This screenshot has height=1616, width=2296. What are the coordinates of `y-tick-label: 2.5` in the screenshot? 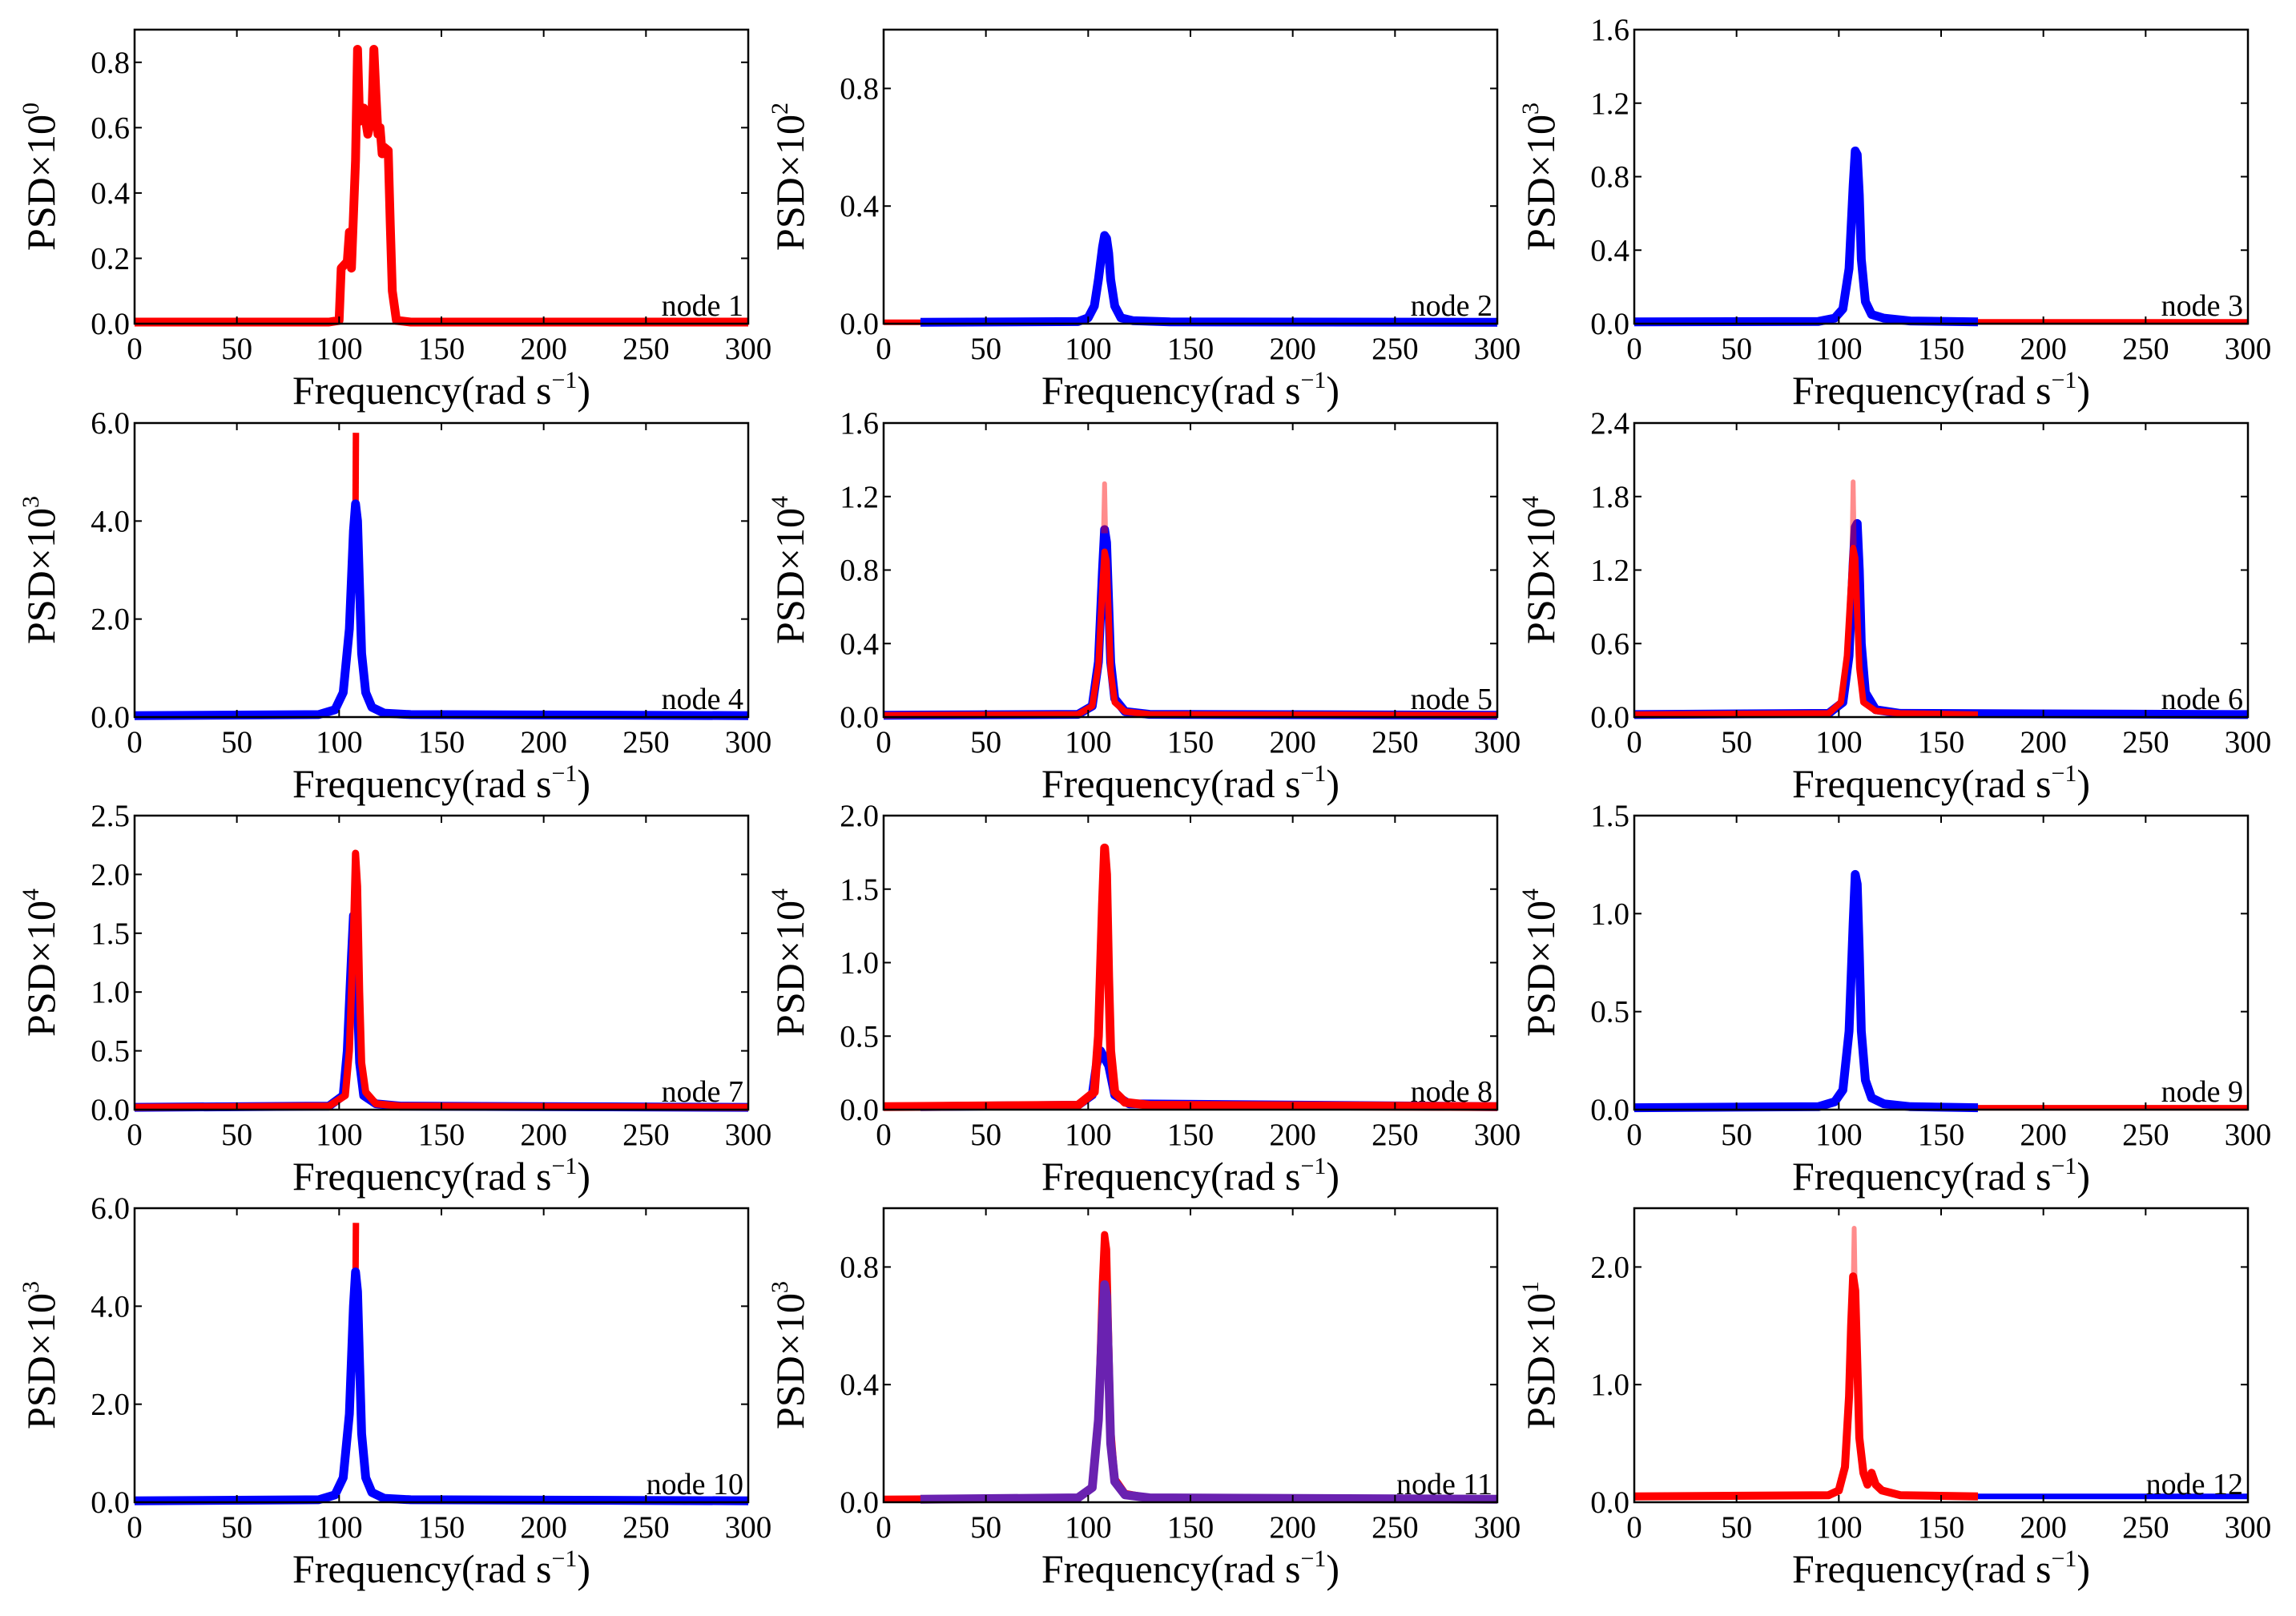 It's located at (110, 816).